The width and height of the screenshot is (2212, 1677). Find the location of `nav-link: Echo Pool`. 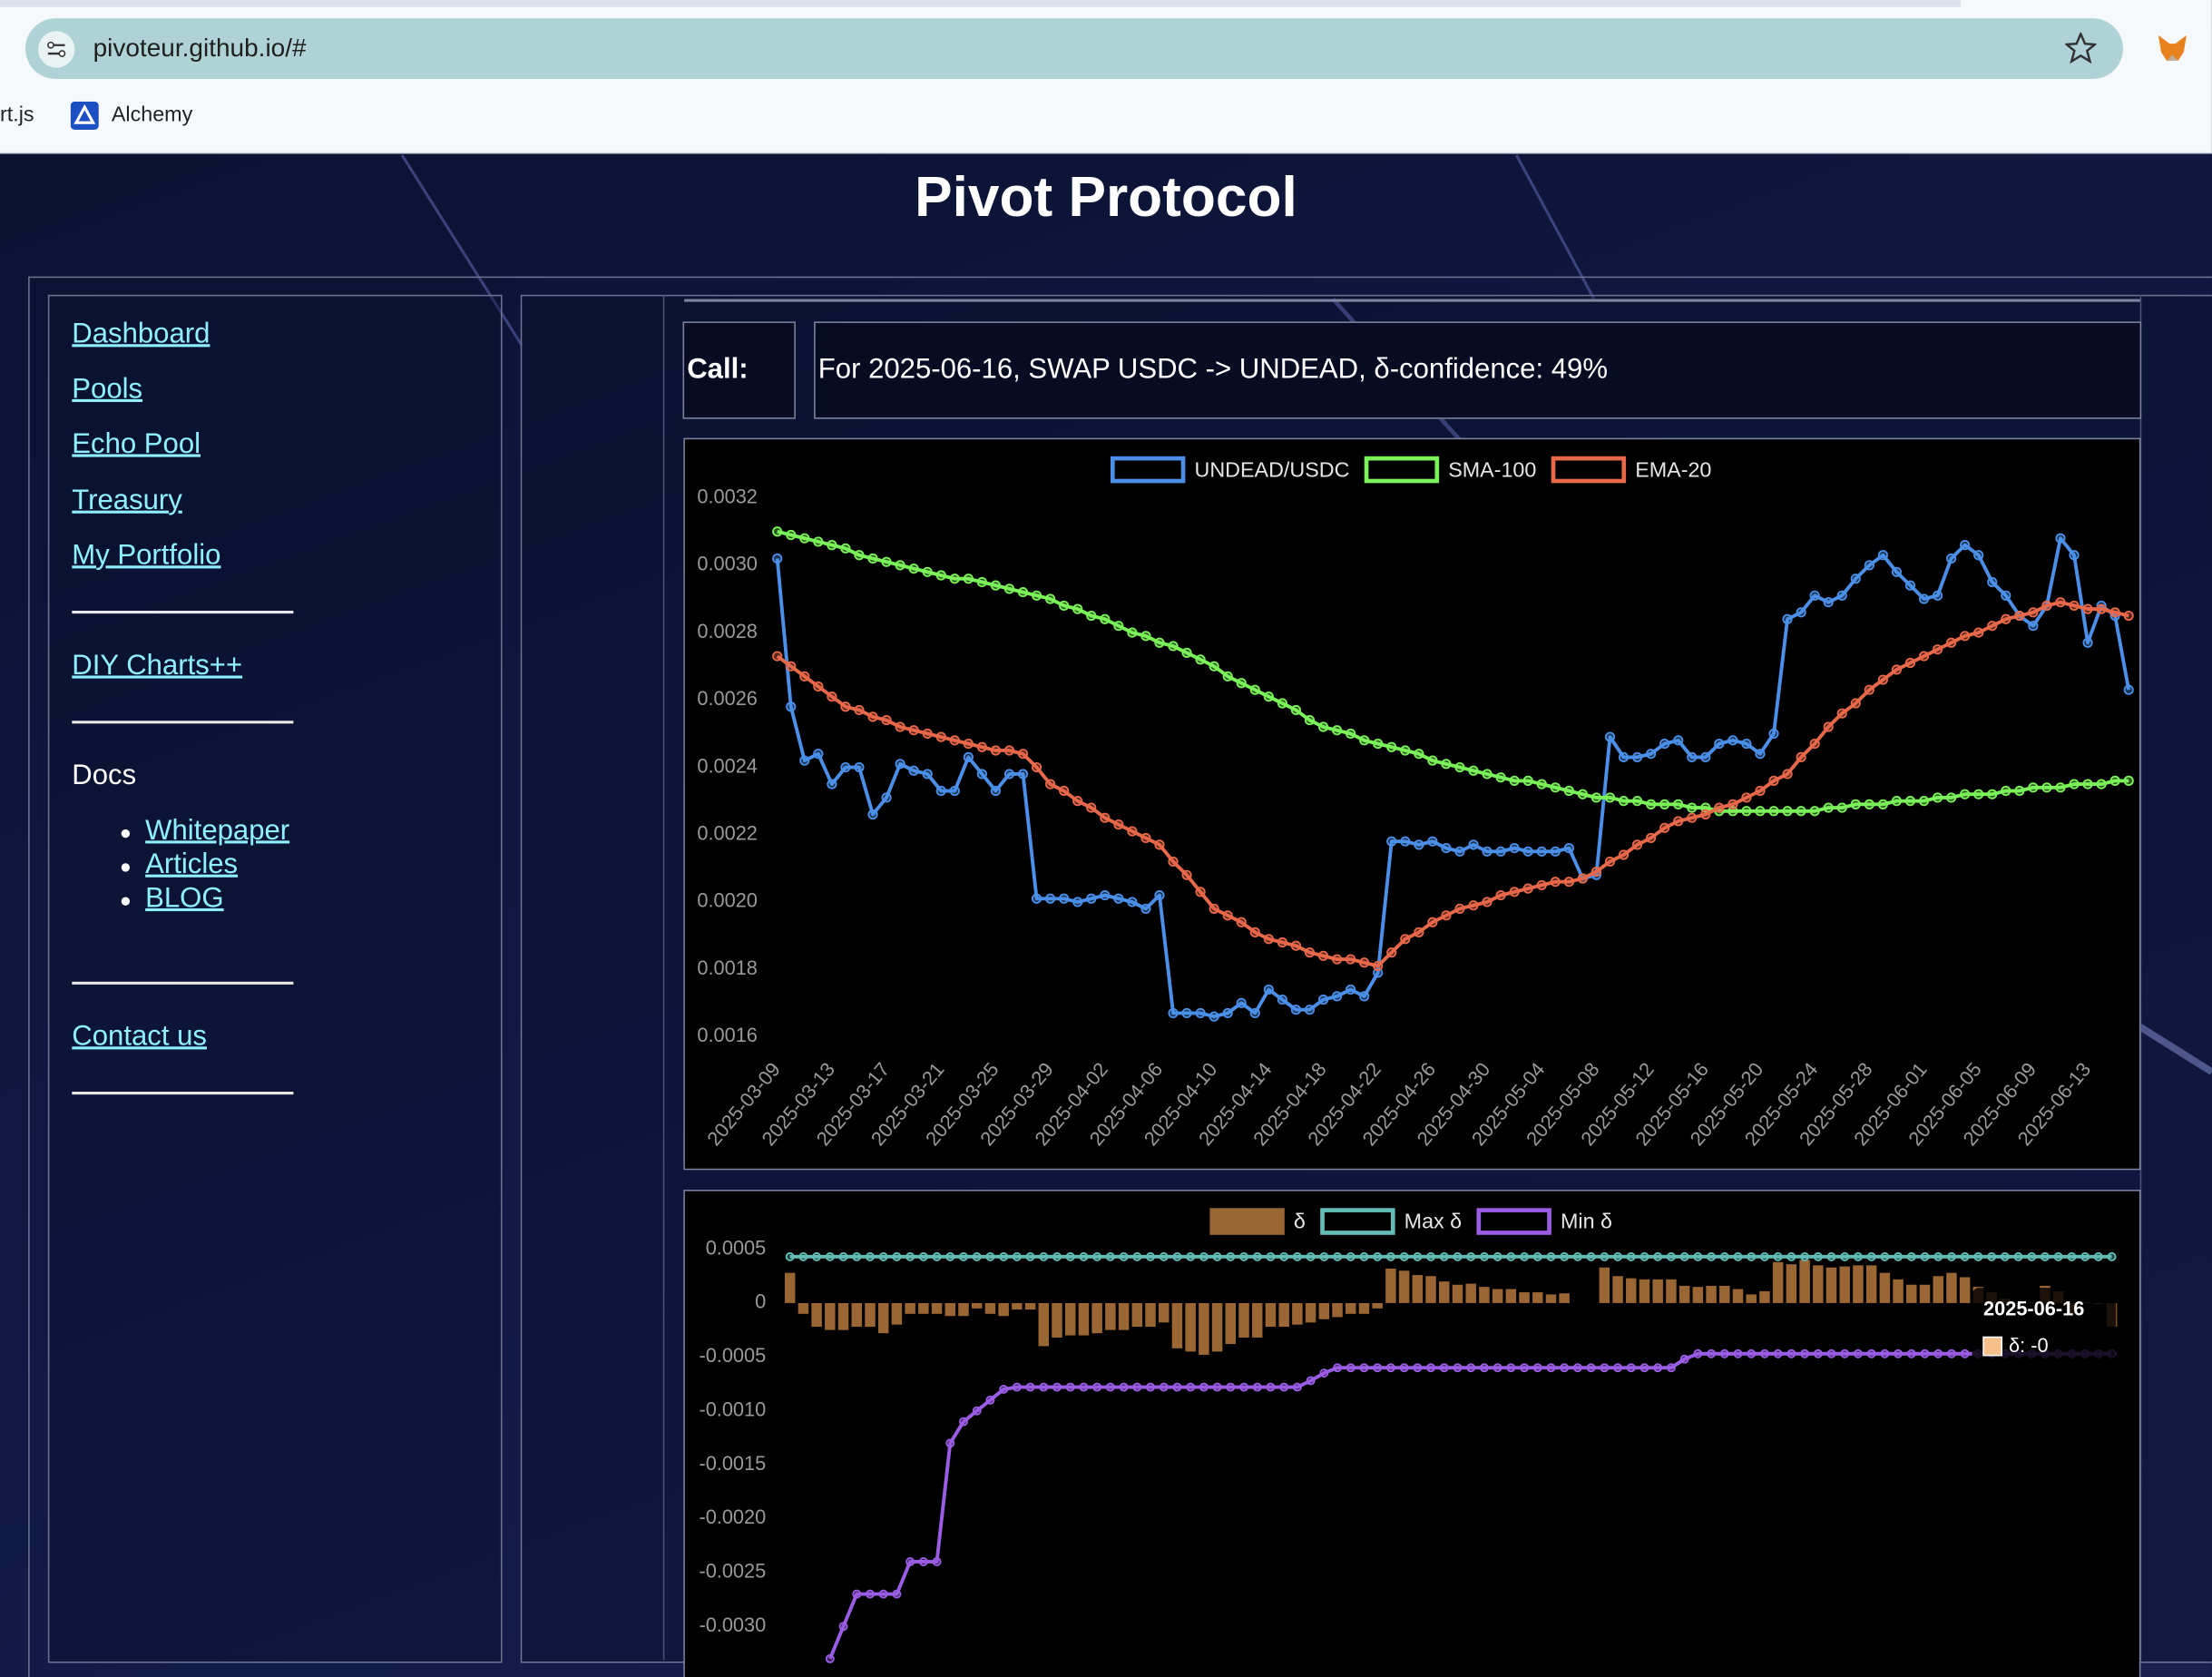

nav-link: Echo Pool is located at coordinates (136, 444).